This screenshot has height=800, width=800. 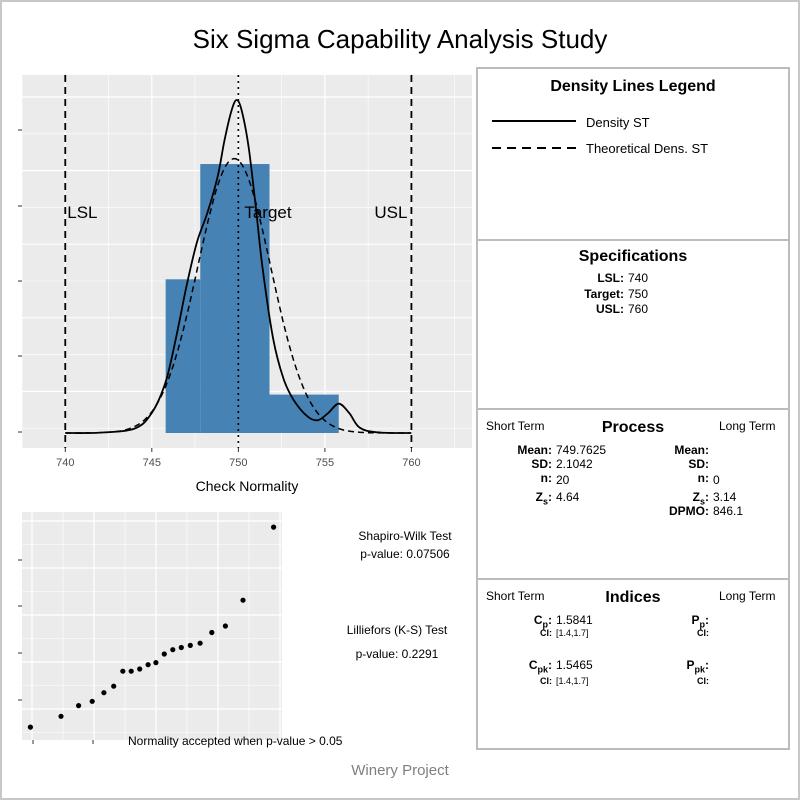 What do you see at coordinates (268, 212) in the screenshot?
I see `reference-label-target: Target` at bounding box center [268, 212].